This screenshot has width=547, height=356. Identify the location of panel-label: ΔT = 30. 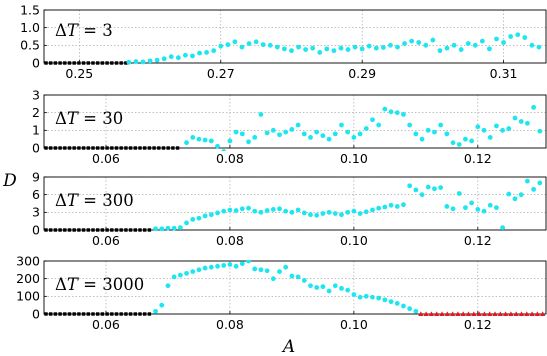
(89, 118).